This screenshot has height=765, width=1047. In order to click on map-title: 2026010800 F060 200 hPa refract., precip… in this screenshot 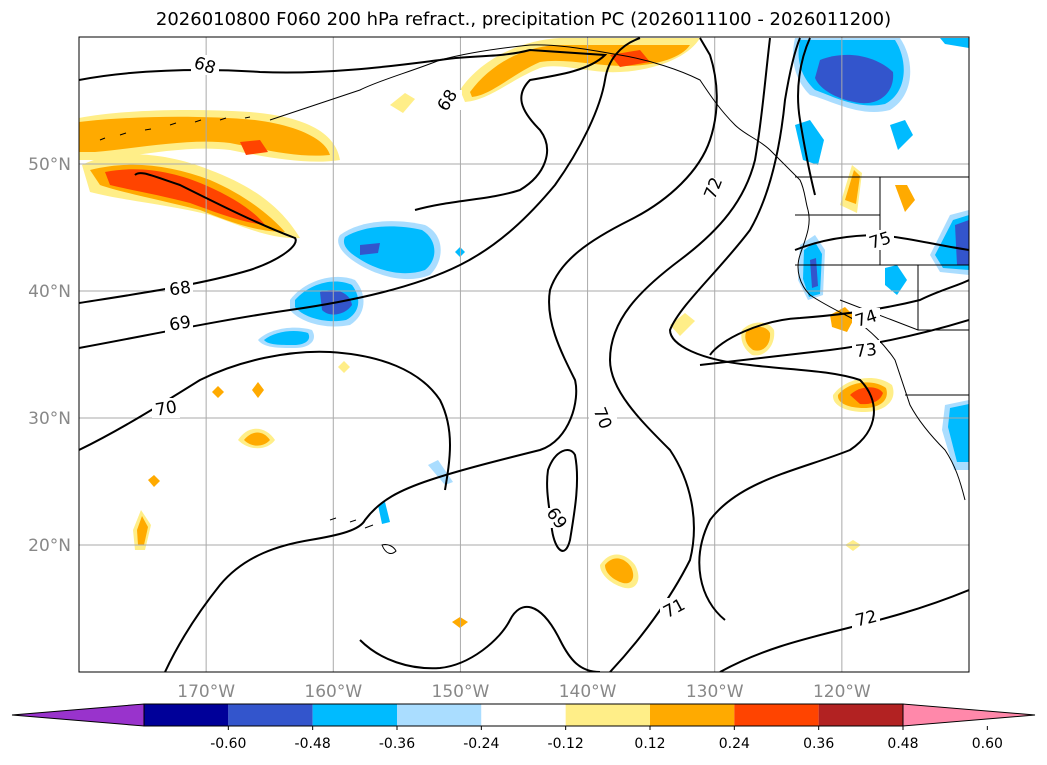, I will do `click(523, 19)`.